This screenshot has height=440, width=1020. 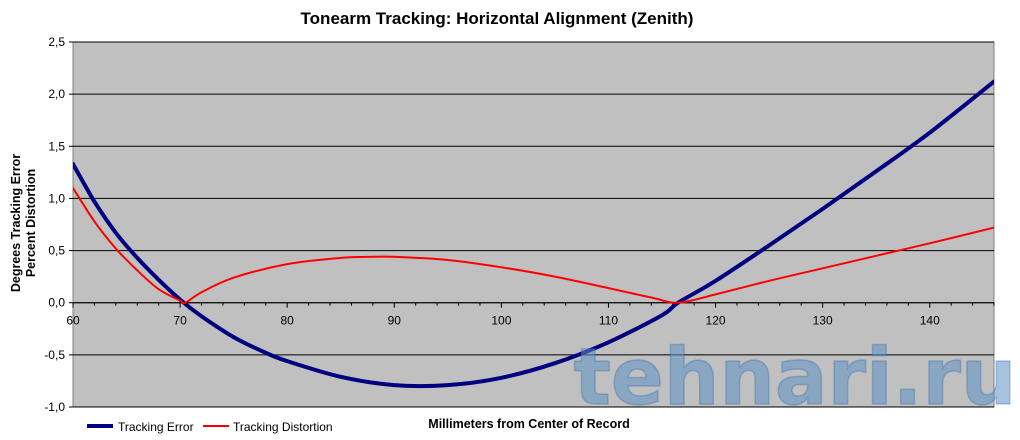 What do you see at coordinates (56, 94) in the screenshot?
I see `y-tick-label-6: 2,0` at bounding box center [56, 94].